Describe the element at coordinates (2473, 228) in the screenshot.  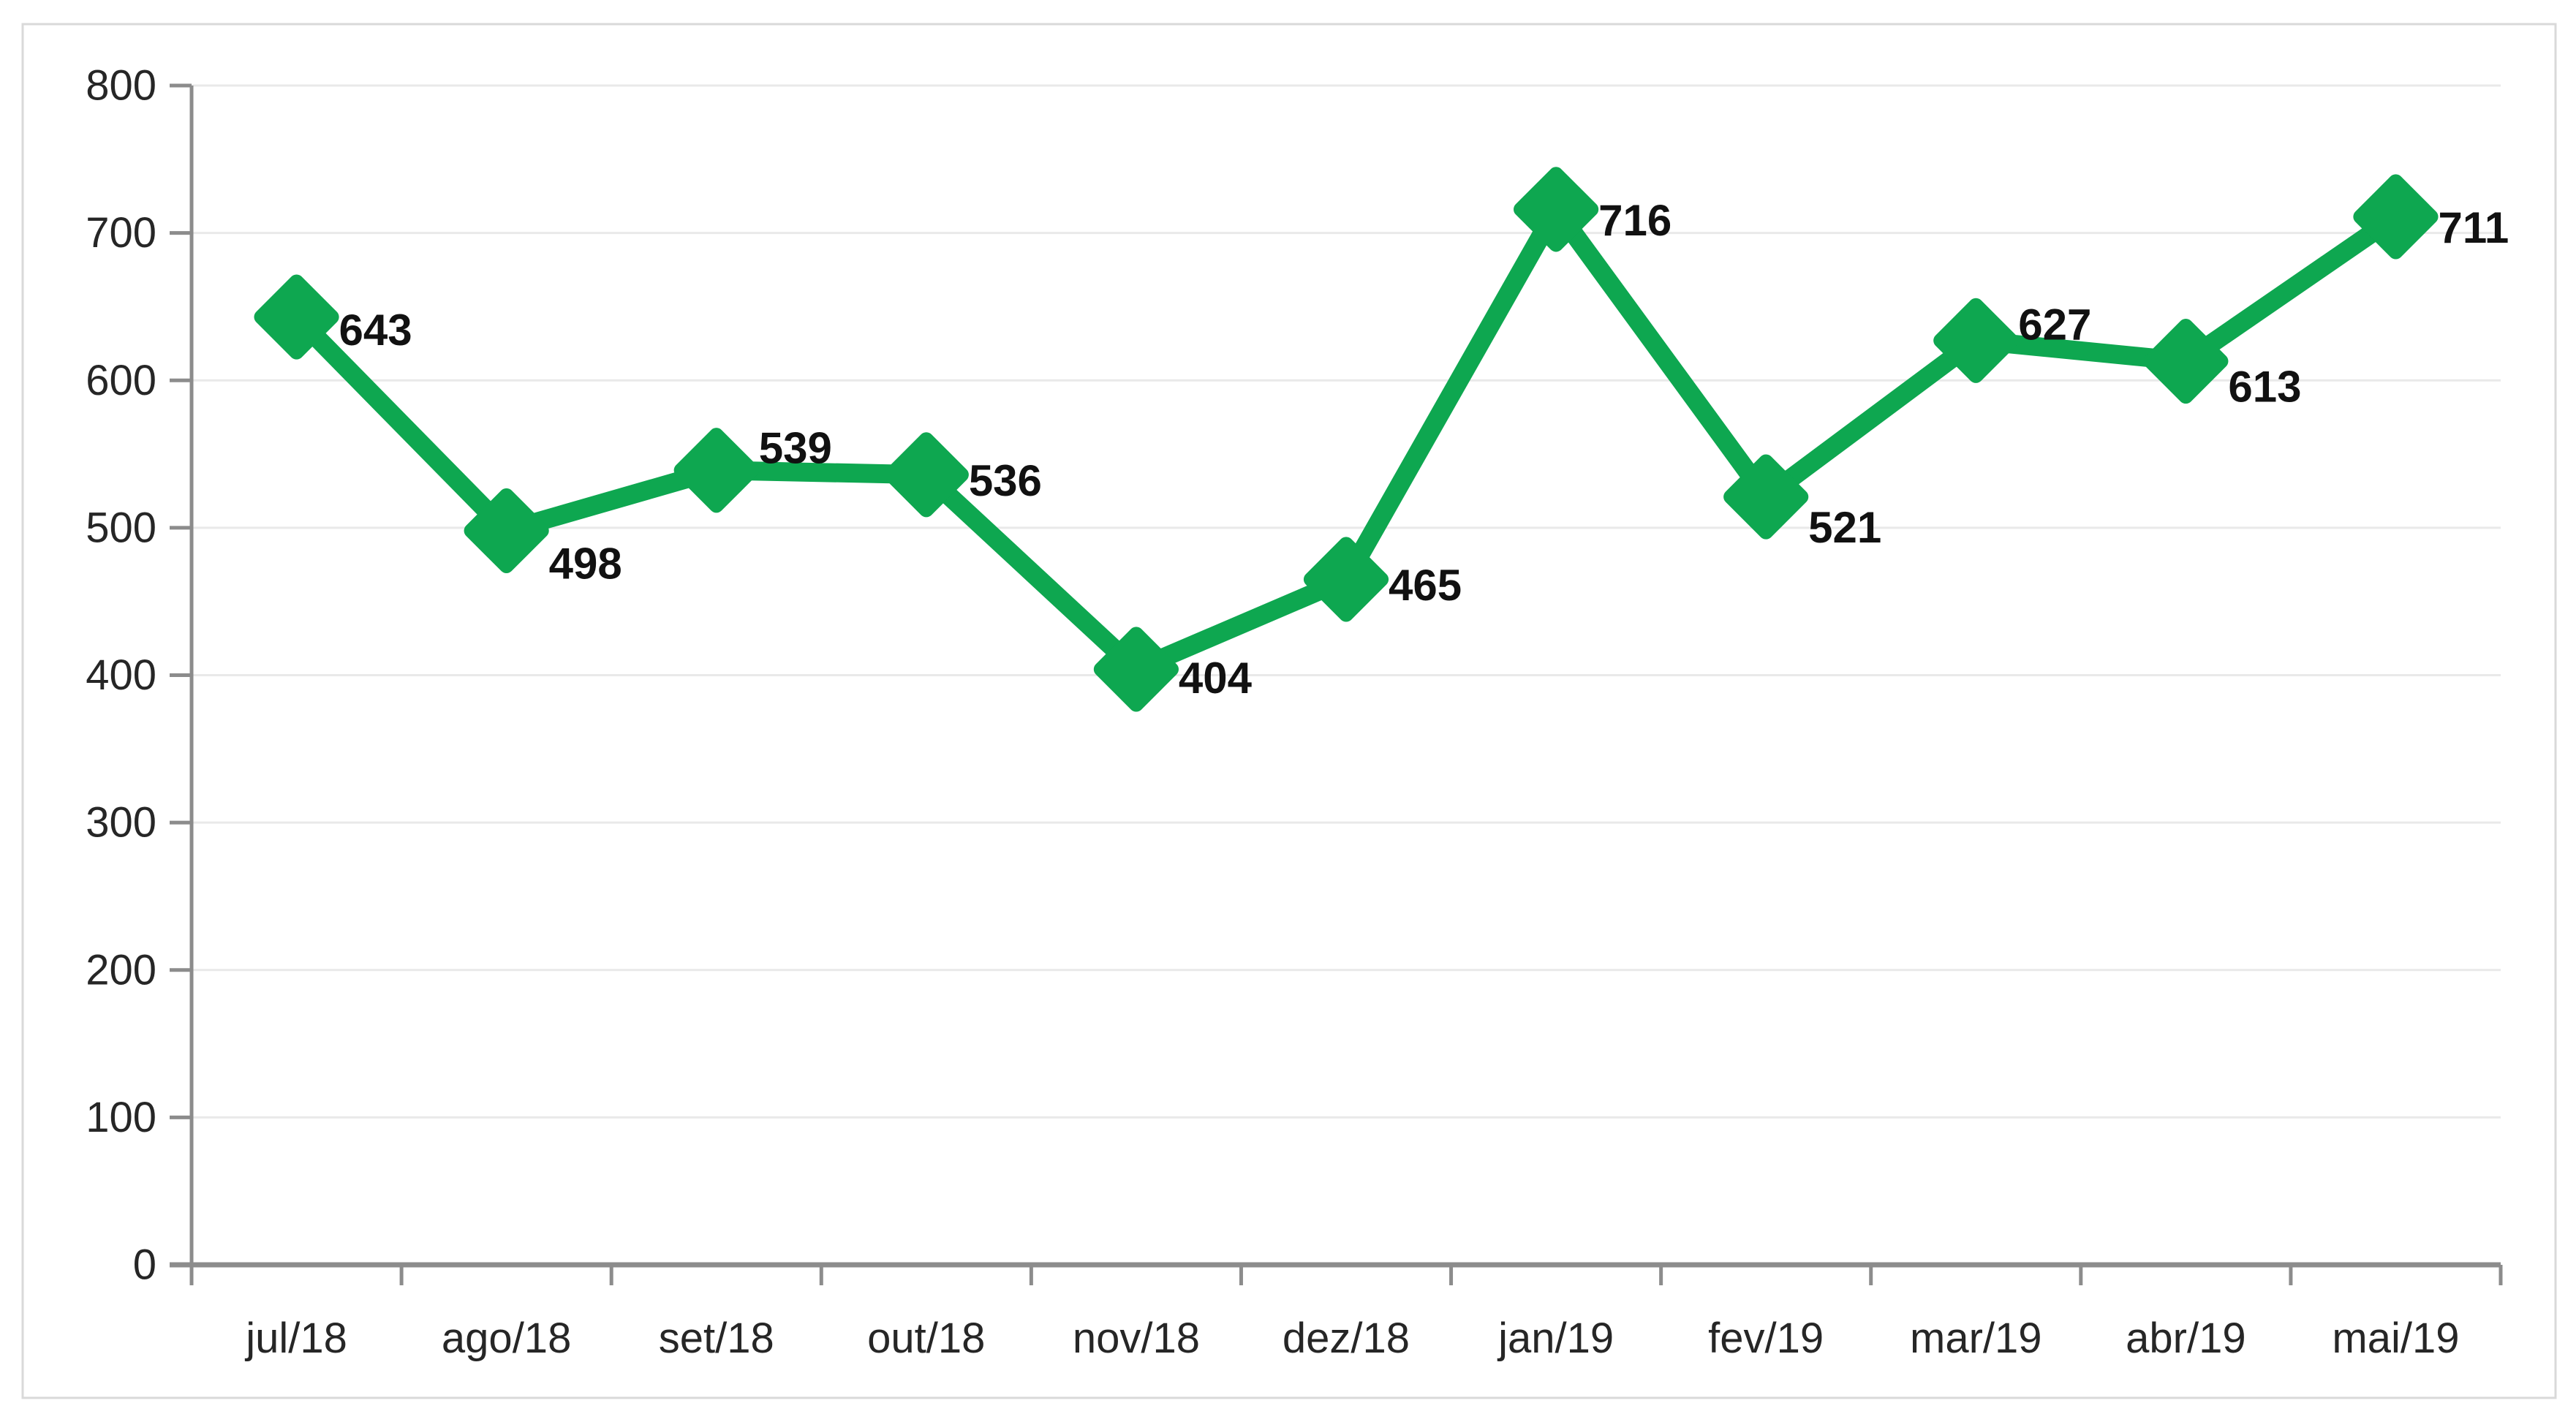
I see `data-point-label: 711` at that location.